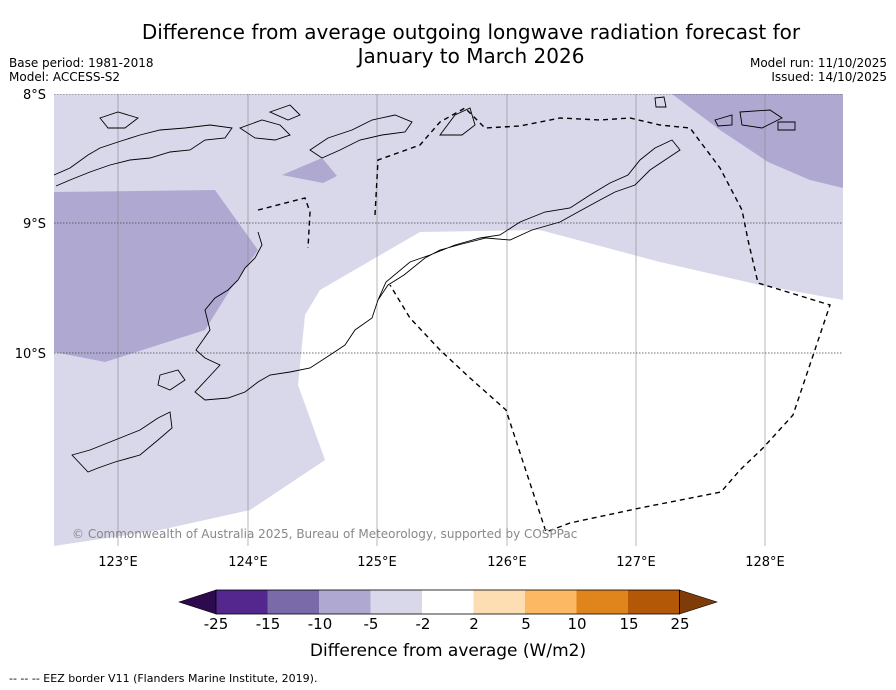 This screenshot has width=896, height=690. I want to click on coastline-wetar, so click(755, 120).